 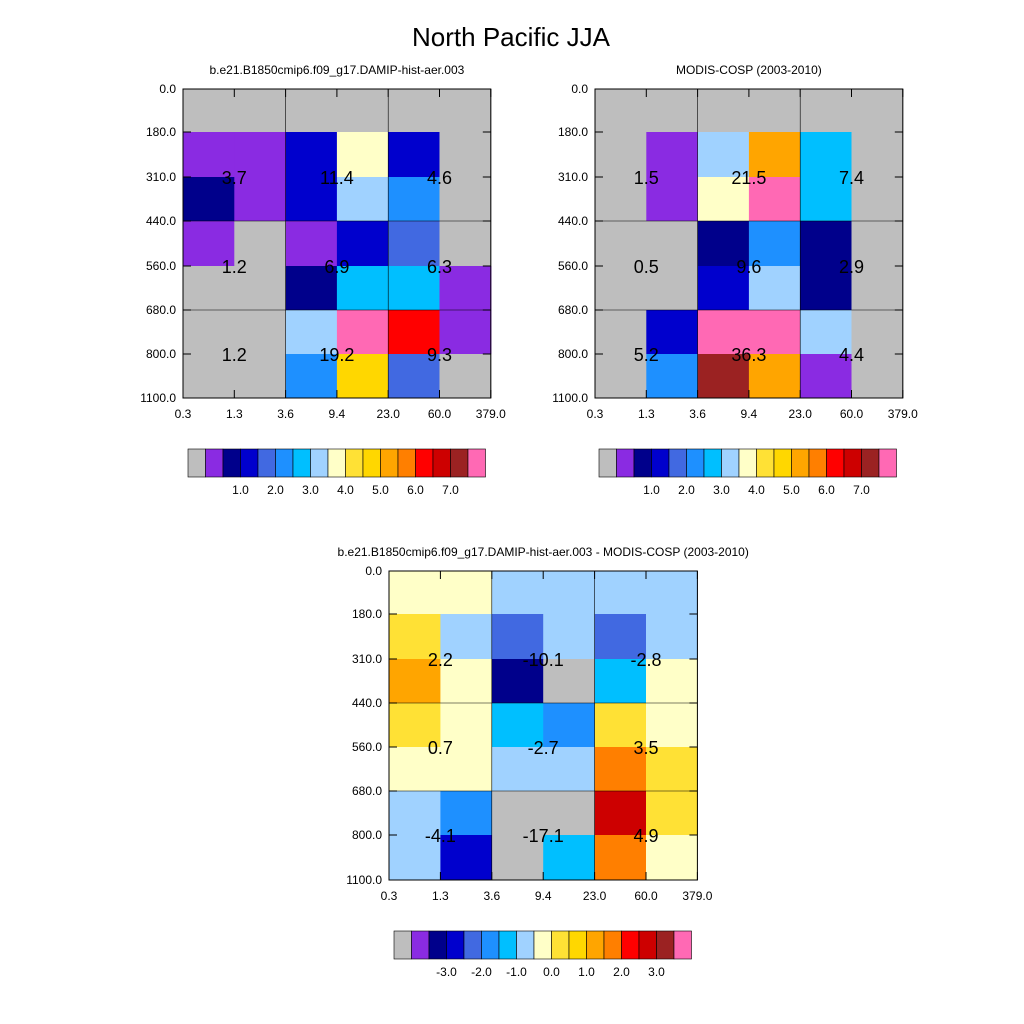 I want to click on block-value-label: 3.5, so click(x=645, y=748).